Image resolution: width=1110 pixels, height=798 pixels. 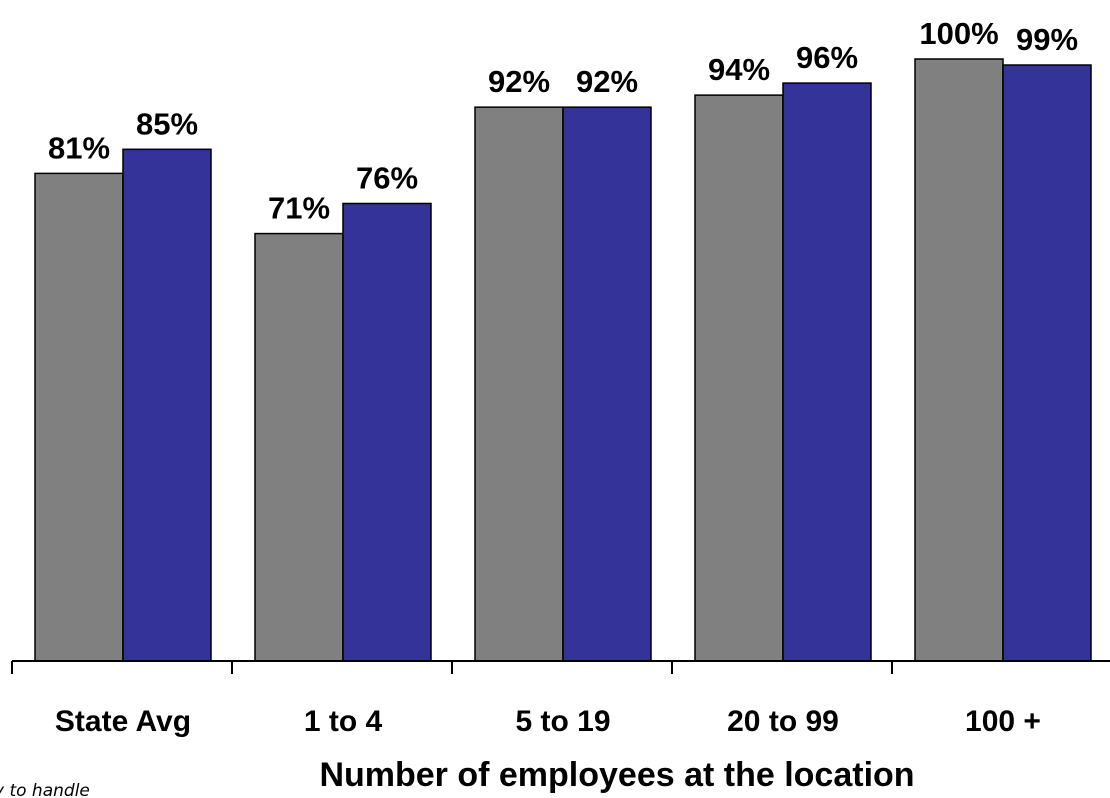 I want to click on data-label-series2-4: 99%, so click(x=1047, y=39).